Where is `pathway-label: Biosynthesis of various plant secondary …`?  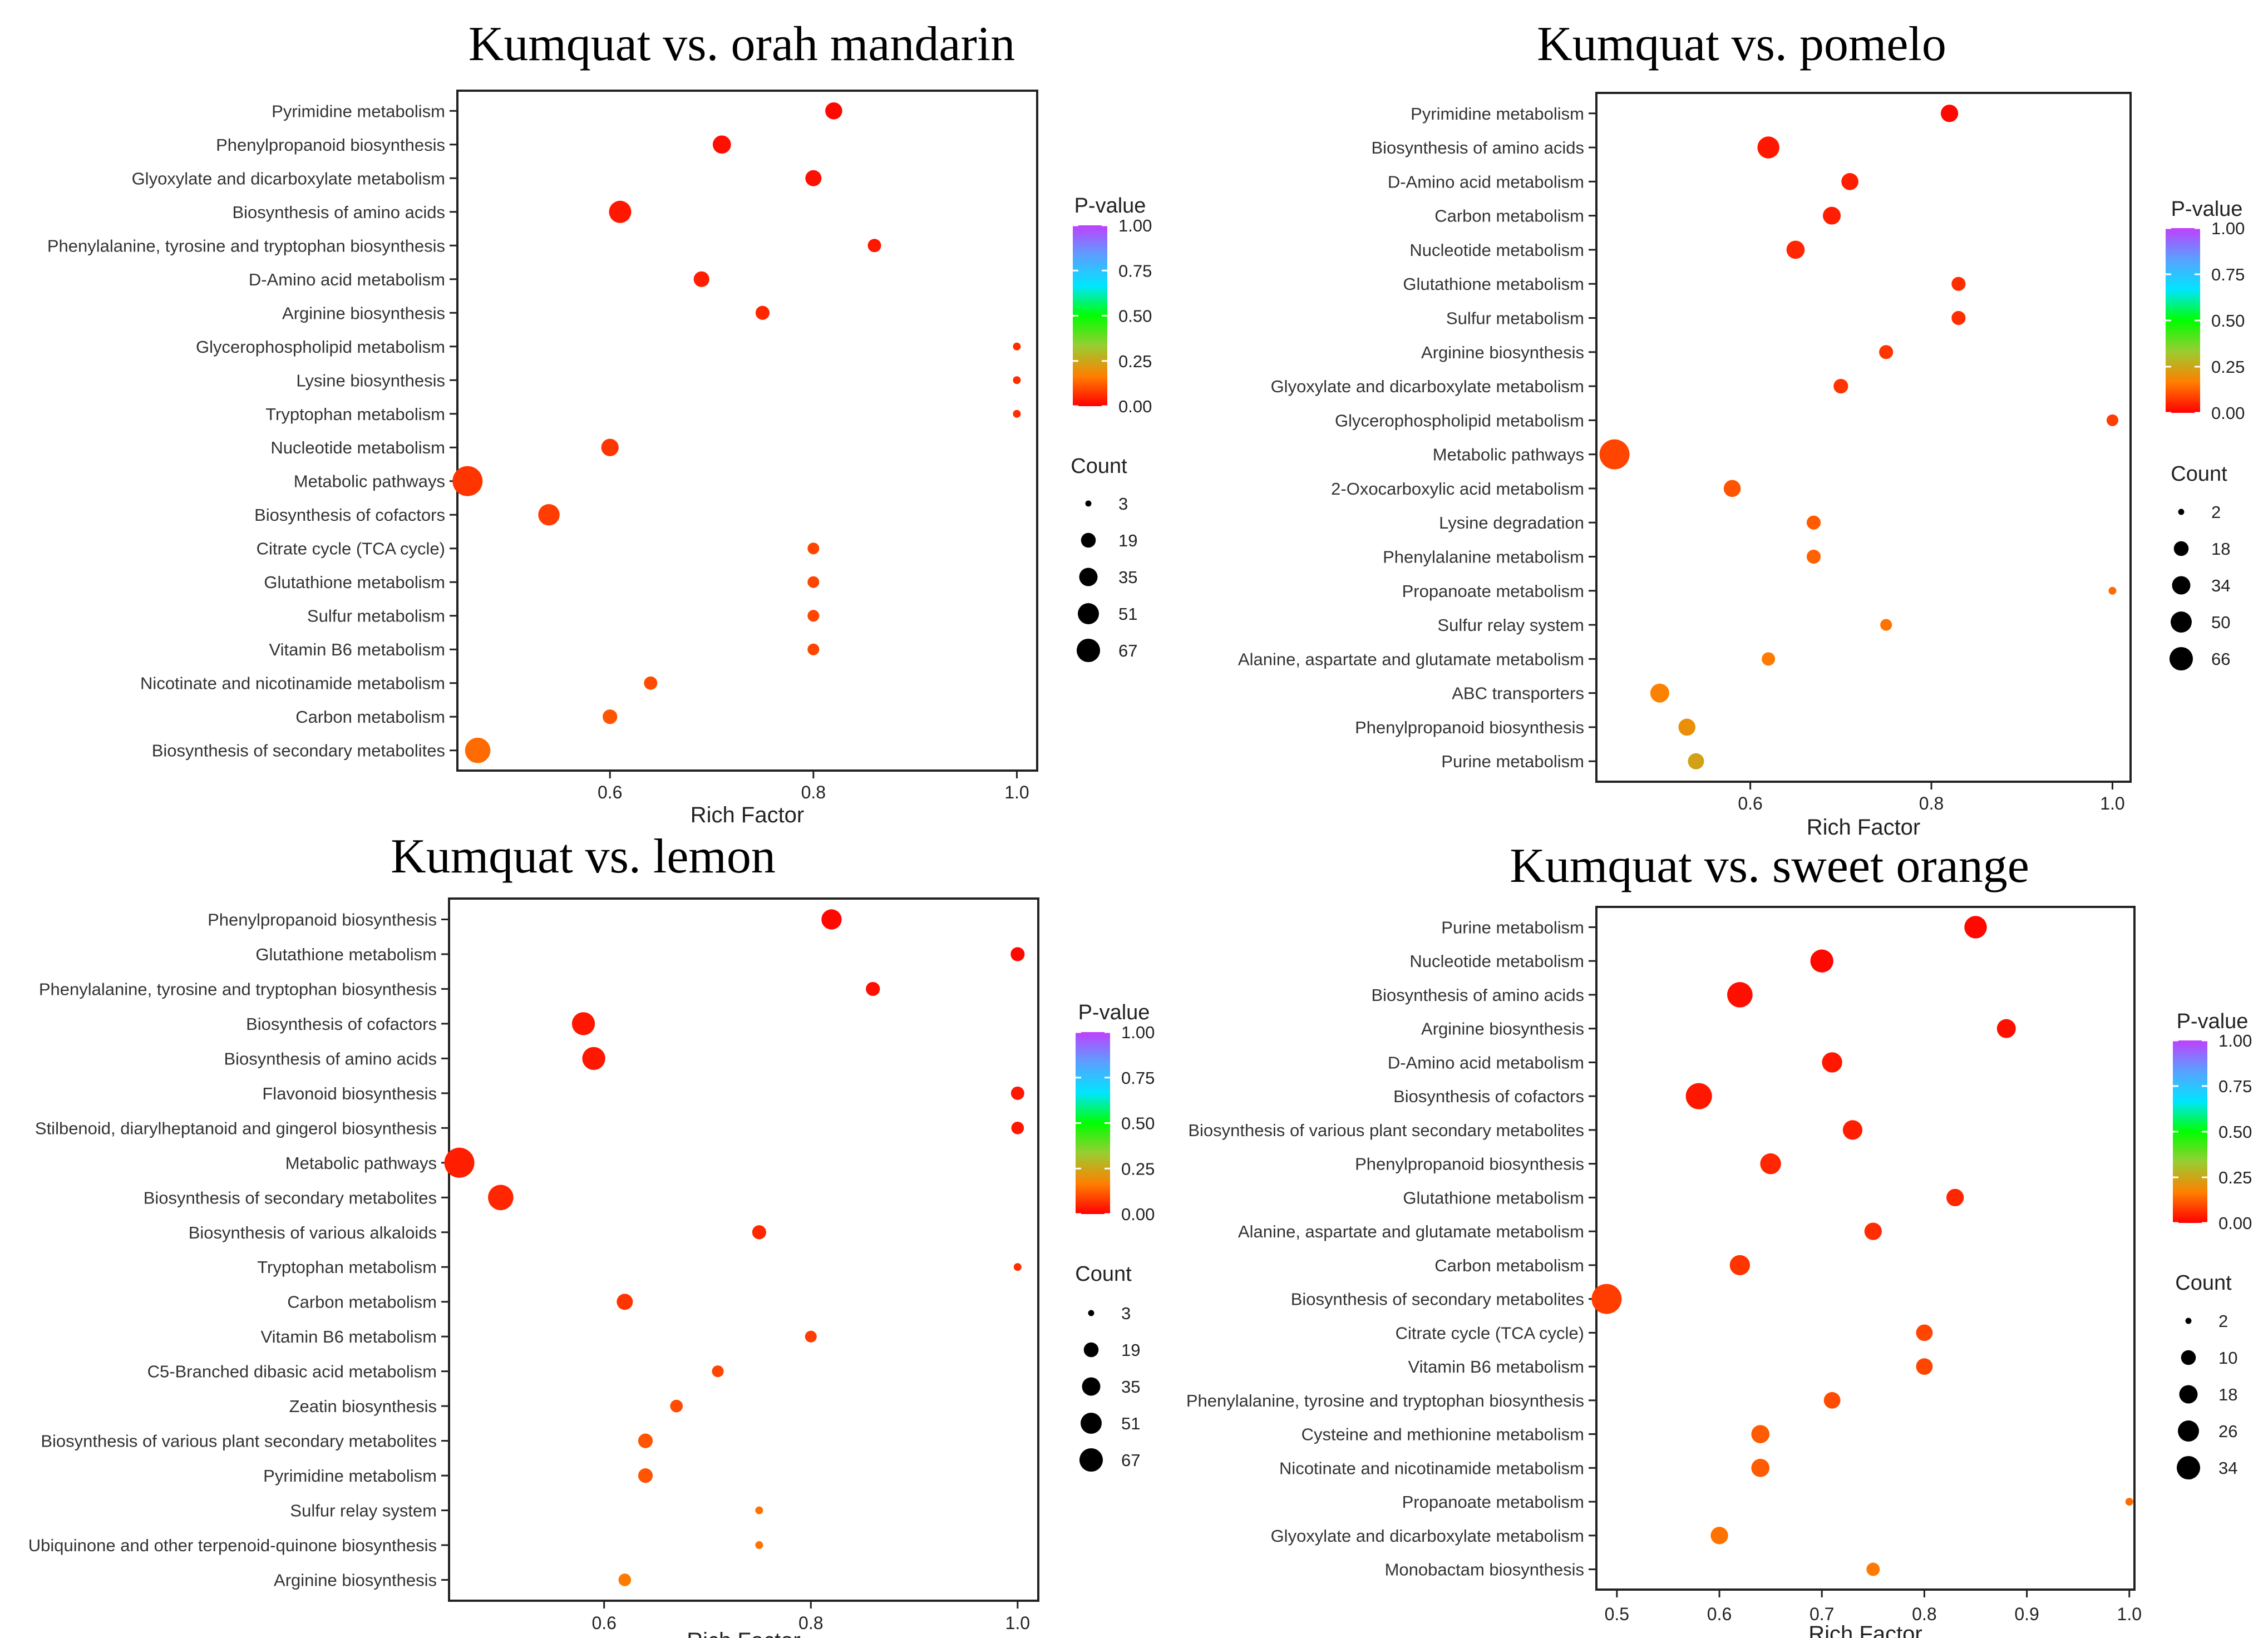
pathway-label: Biosynthesis of various plant secondary … is located at coordinates (239, 1442).